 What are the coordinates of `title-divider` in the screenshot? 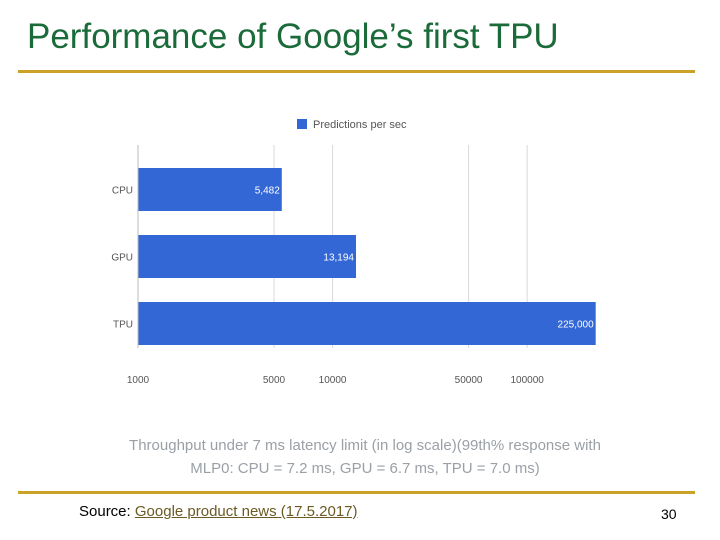 It's located at (356, 71).